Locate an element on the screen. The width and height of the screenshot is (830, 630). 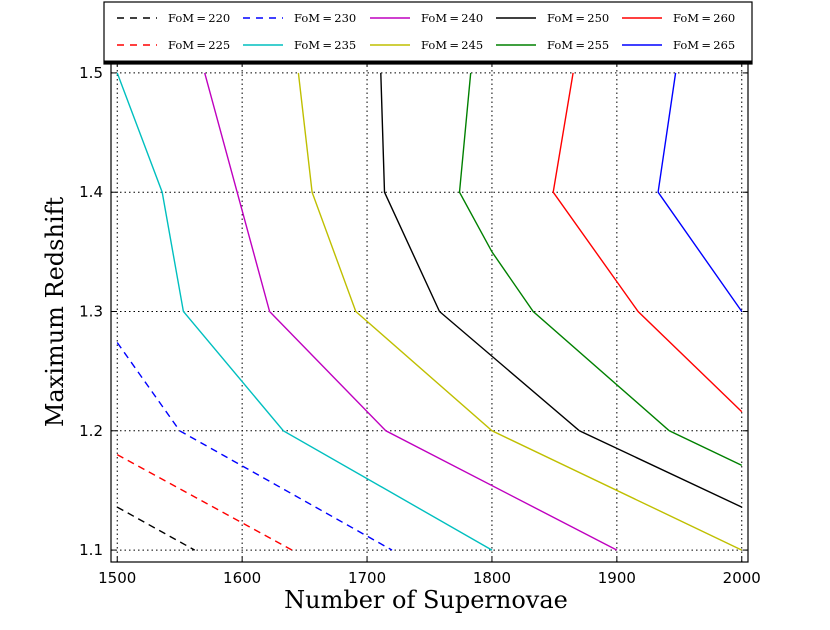
x-tick-label: 1800 is located at coordinates (492, 578).